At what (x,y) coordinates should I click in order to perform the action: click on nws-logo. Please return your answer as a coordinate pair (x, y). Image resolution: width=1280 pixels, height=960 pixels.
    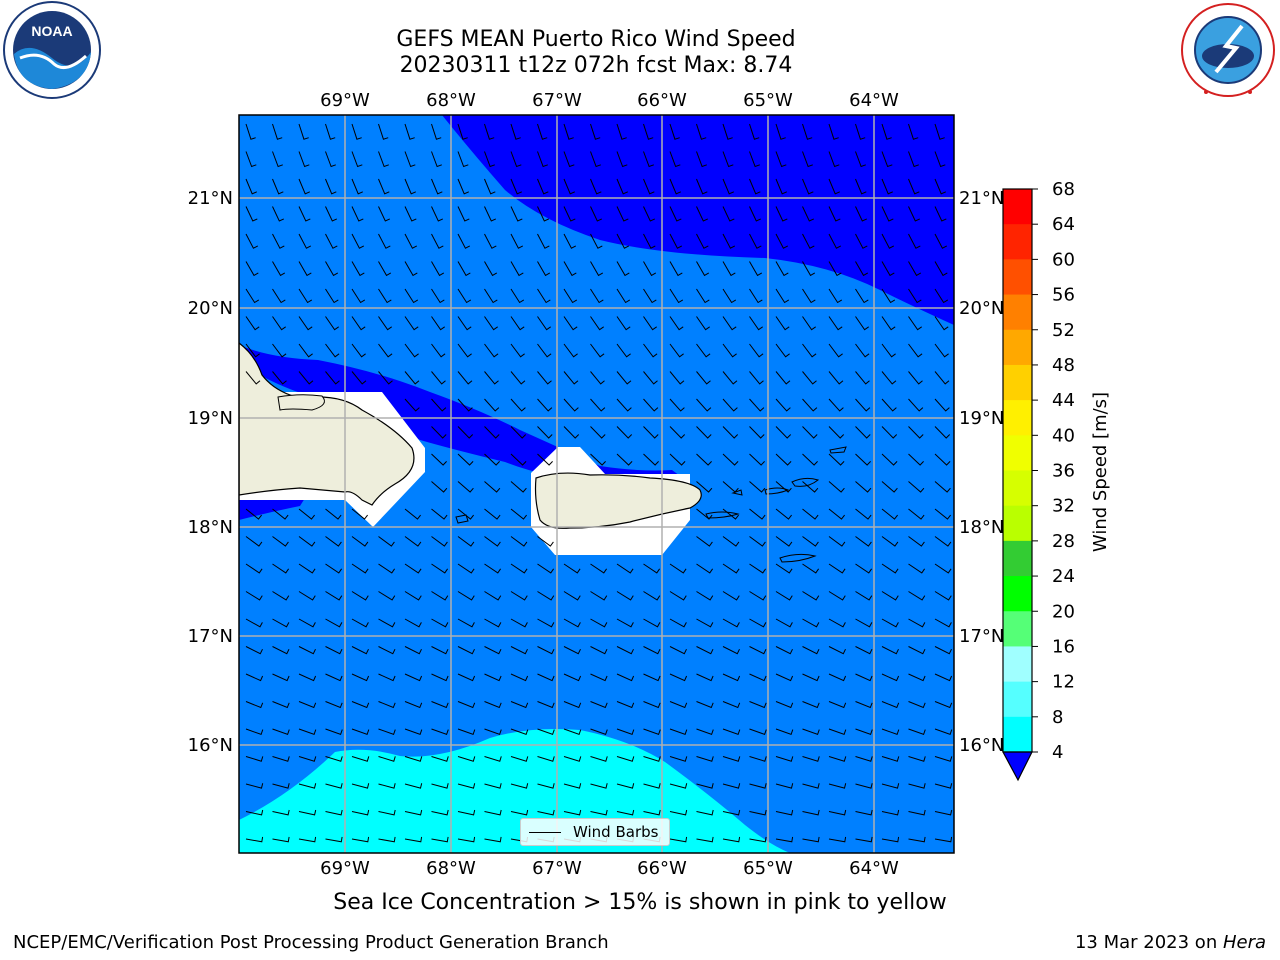
    Looking at the image, I should click on (1228, 50).